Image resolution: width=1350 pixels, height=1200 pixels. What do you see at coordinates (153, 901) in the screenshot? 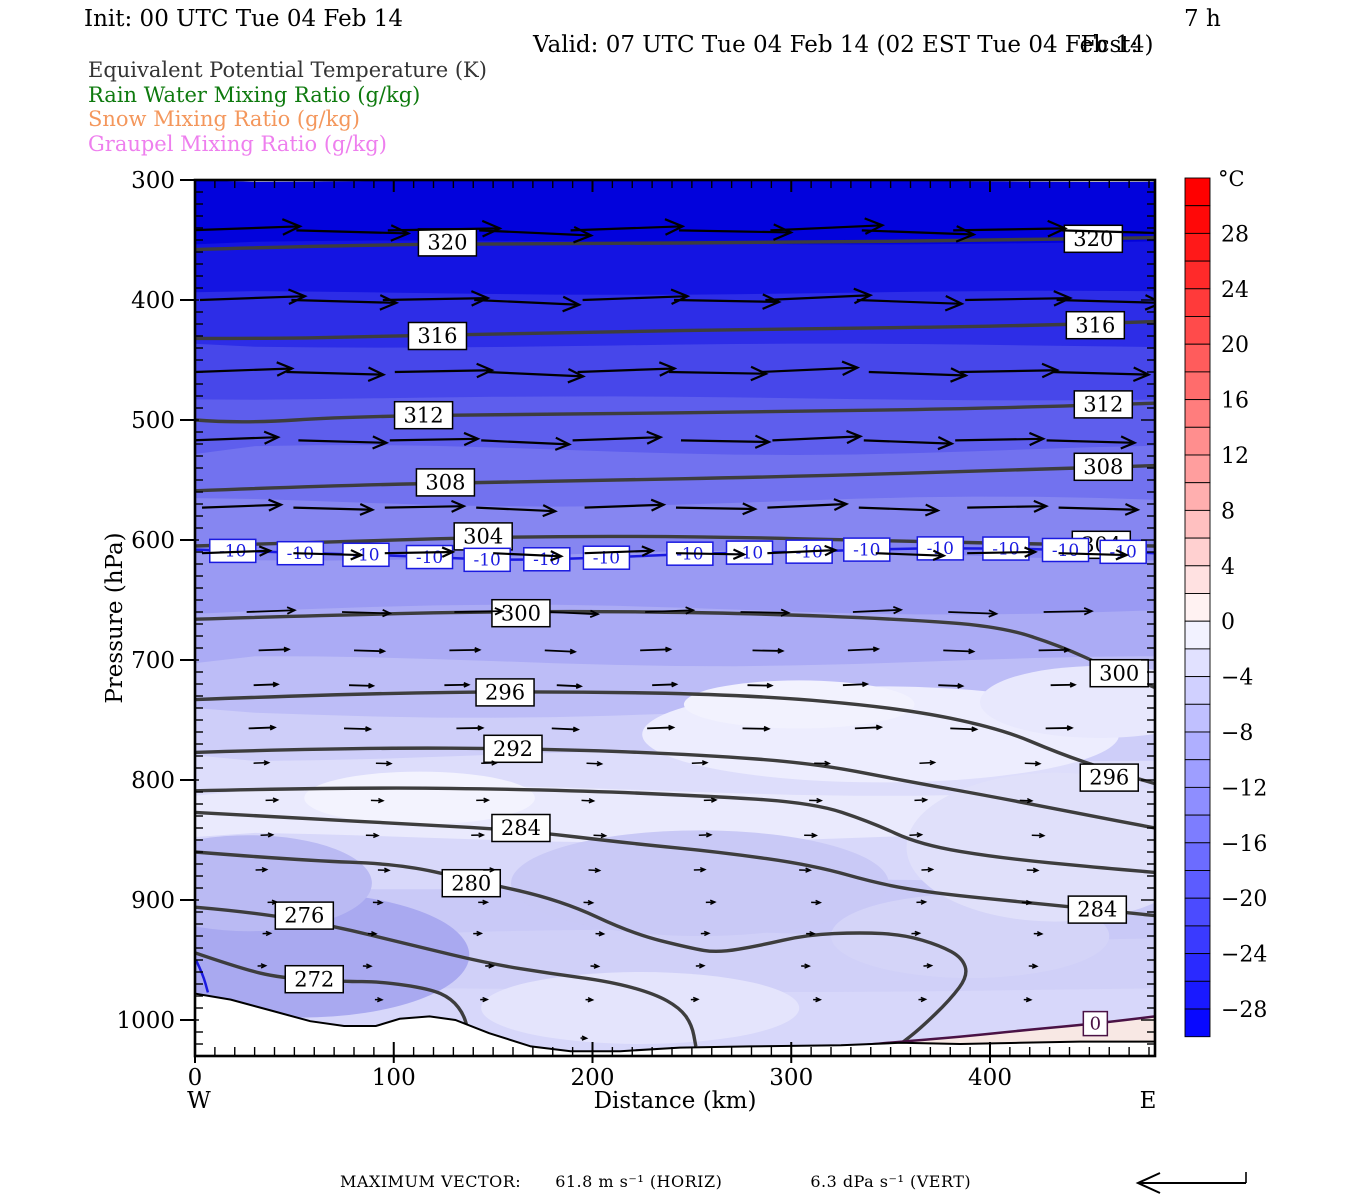
I see `y-tick-label: 900` at bounding box center [153, 901].